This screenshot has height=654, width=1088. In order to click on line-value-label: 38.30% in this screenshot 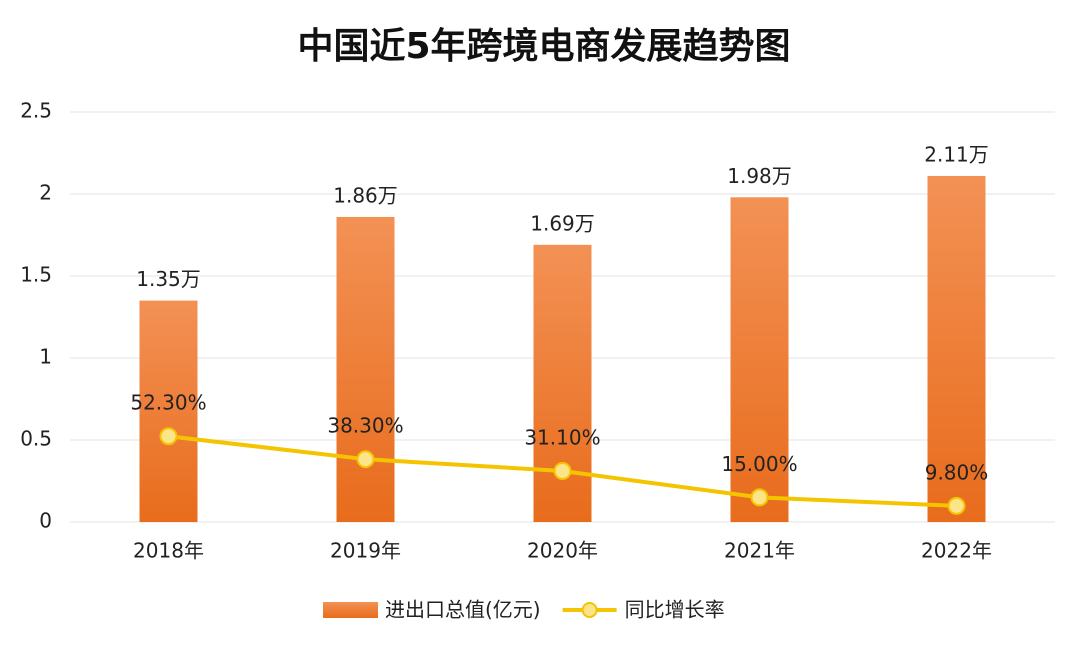, I will do `click(365, 426)`.